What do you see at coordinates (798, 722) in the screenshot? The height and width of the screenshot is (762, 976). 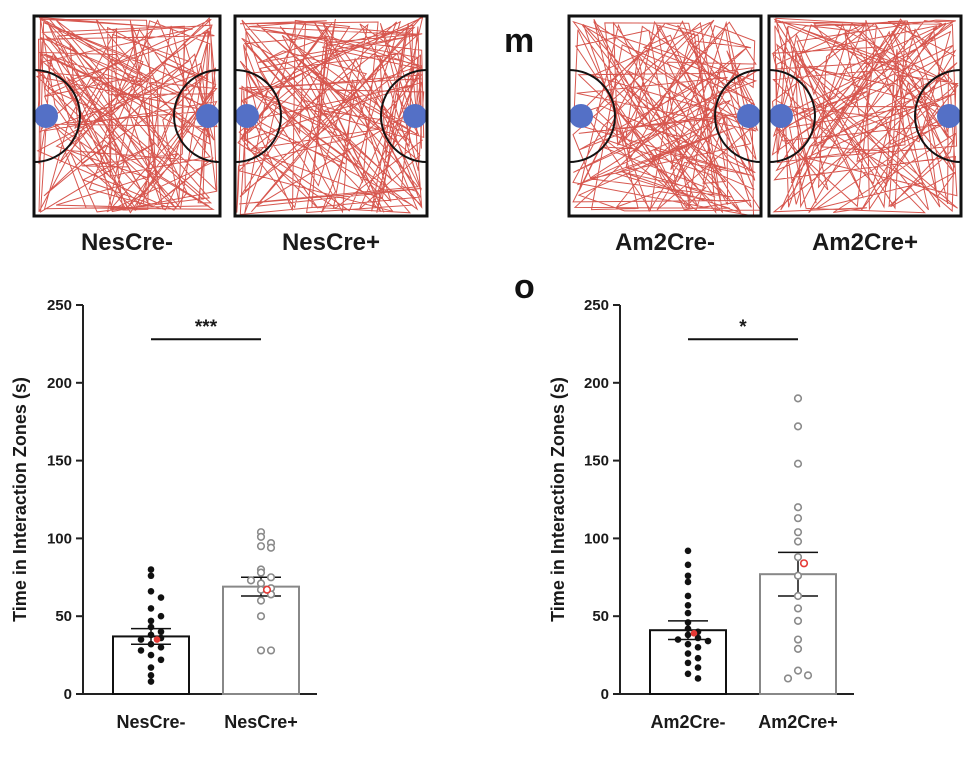 I see `x-category-label: Am2Cre+` at bounding box center [798, 722].